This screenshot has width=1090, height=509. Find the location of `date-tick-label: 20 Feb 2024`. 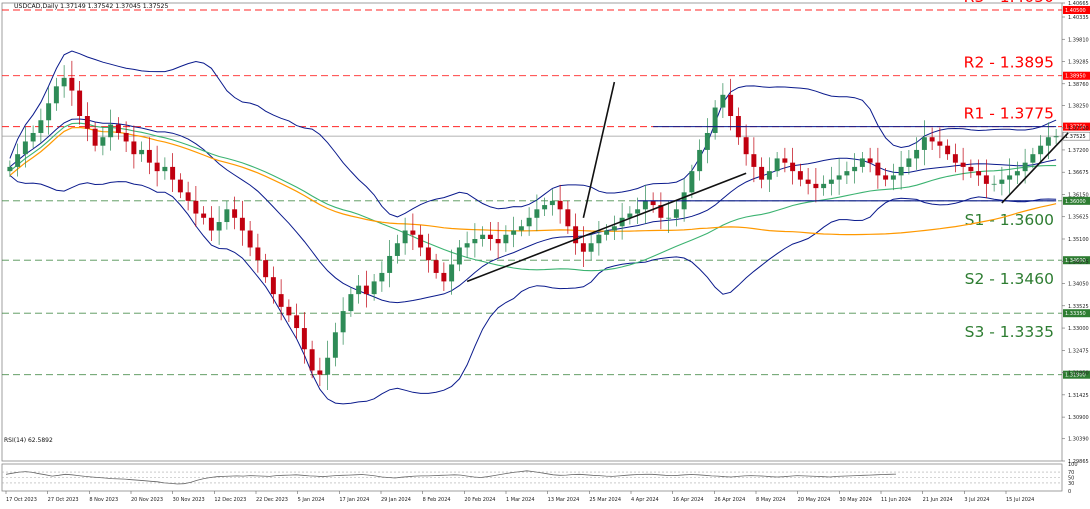

date-tick-label: 20 Feb 2024 is located at coordinates (479, 500).